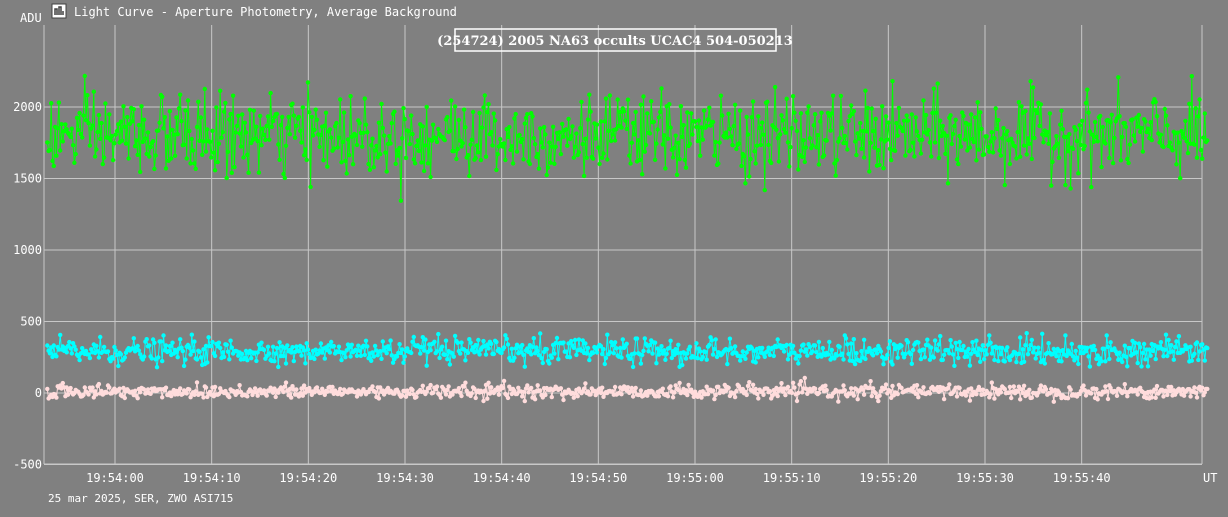 The image size is (1228, 517). What do you see at coordinates (27, 465) in the screenshot?
I see `y-tick-label: -500` at bounding box center [27, 465].